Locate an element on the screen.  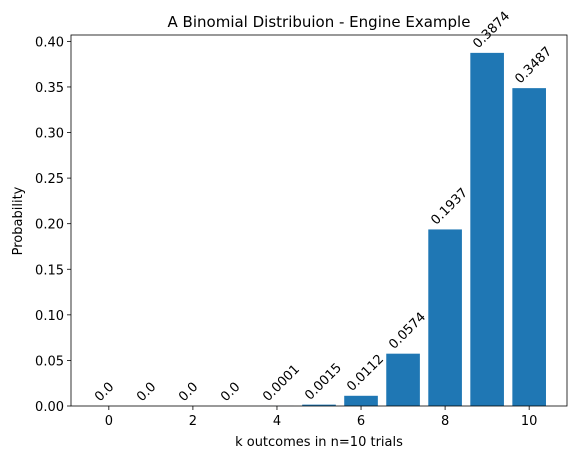
data-label-k-0: 0.0 is located at coordinates (104, 392).